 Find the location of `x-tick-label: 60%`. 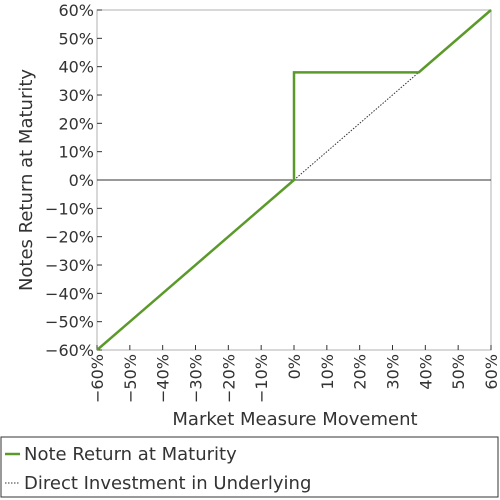

x-tick-label: 60% is located at coordinates (491, 372).